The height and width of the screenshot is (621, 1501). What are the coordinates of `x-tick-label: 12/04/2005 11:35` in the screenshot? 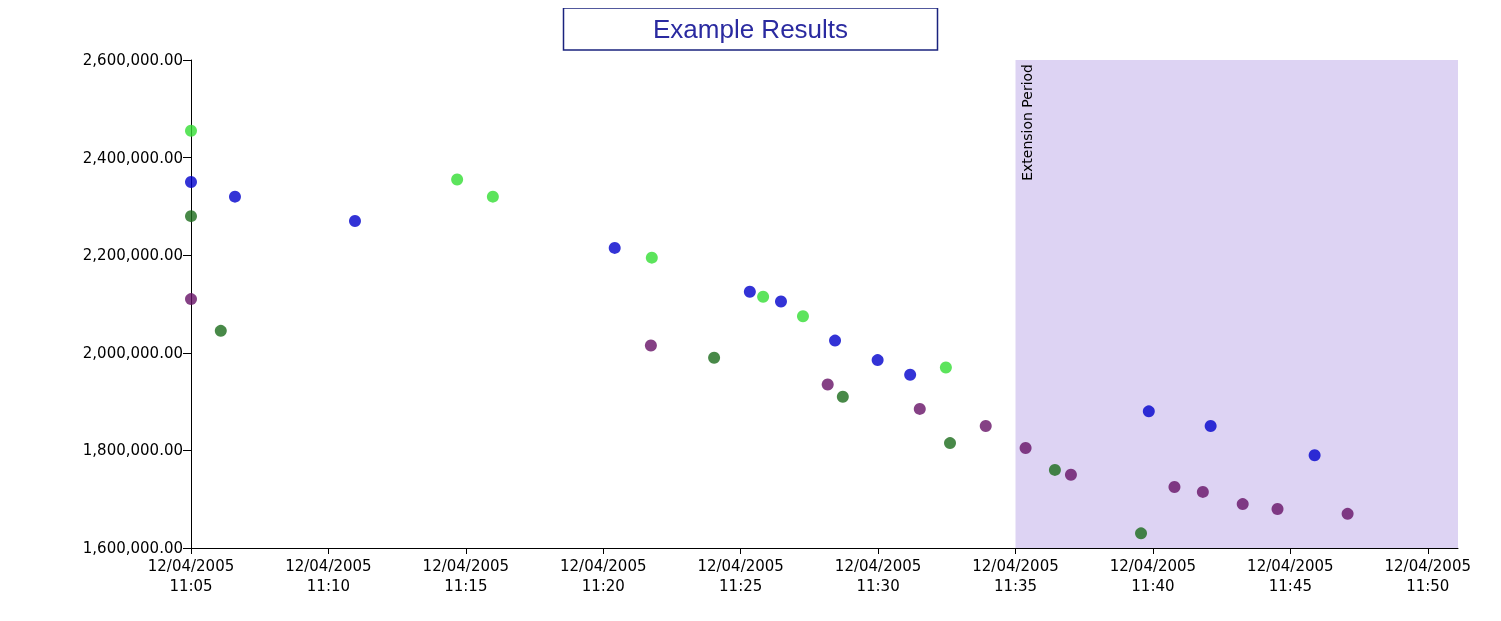 It's located at (1015, 576).